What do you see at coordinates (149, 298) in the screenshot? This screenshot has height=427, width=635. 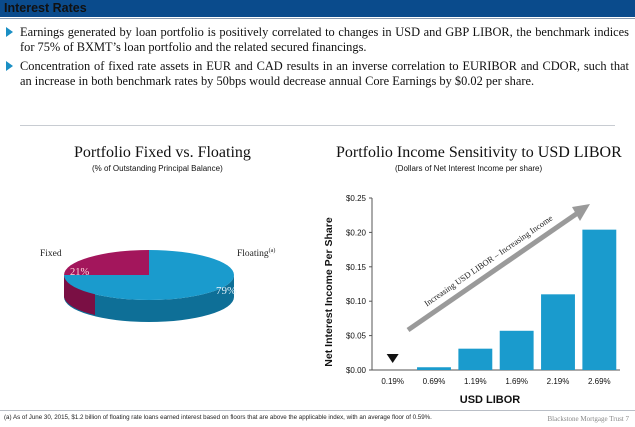 I see `pie-depth-floating` at bounding box center [149, 298].